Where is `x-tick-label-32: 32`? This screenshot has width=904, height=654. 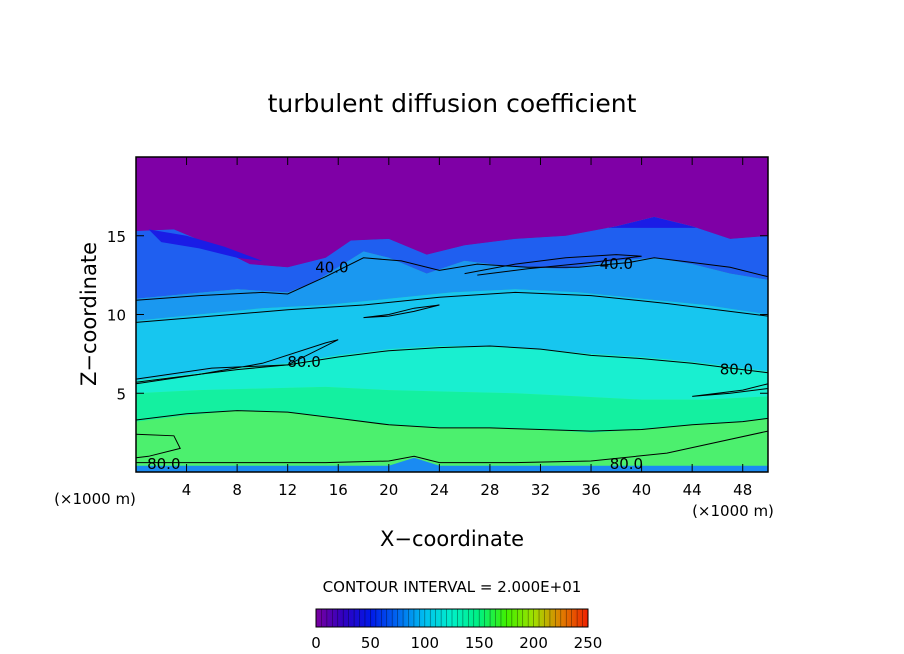 x-tick-label-32: 32 is located at coordinates (540, 490).